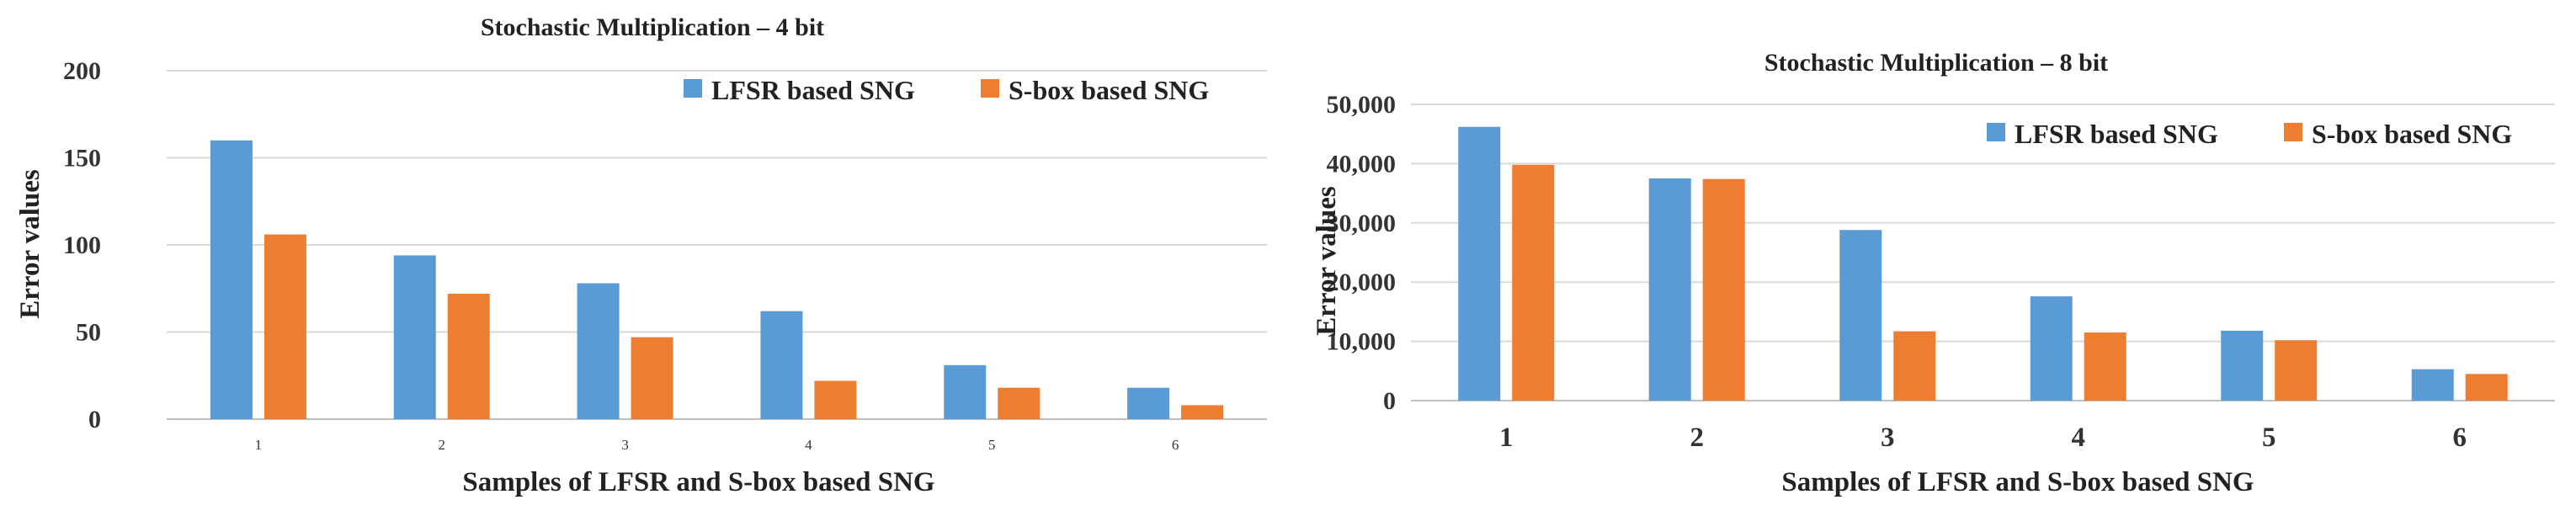  Describe the element at coordinates (89, 333) in the screenshot. I see `y-tick-label: 50` at that location.